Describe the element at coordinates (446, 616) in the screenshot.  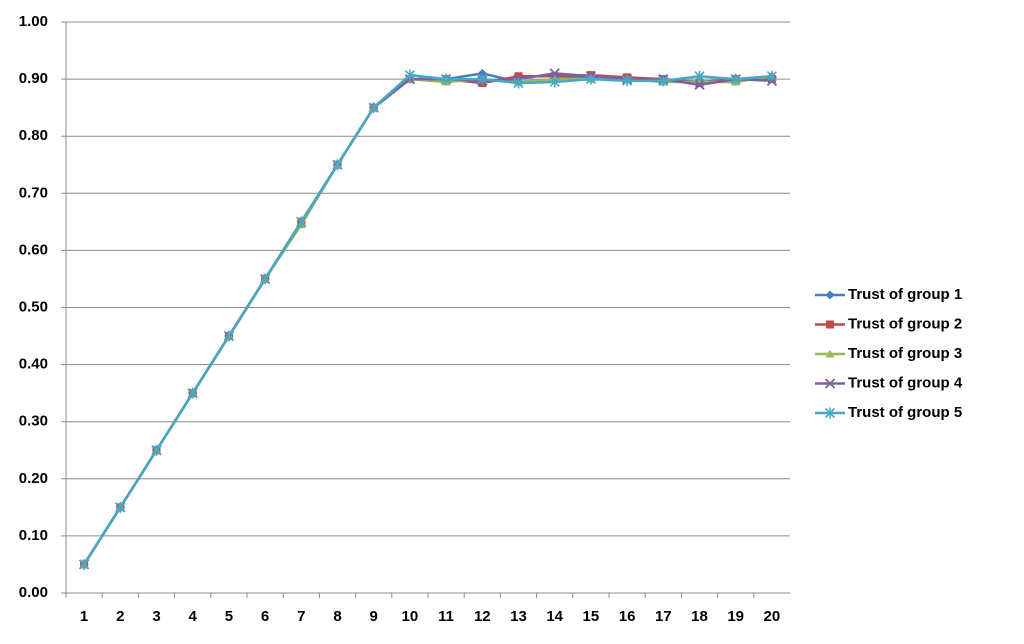
I see `x-tick-label: 11` at that location.